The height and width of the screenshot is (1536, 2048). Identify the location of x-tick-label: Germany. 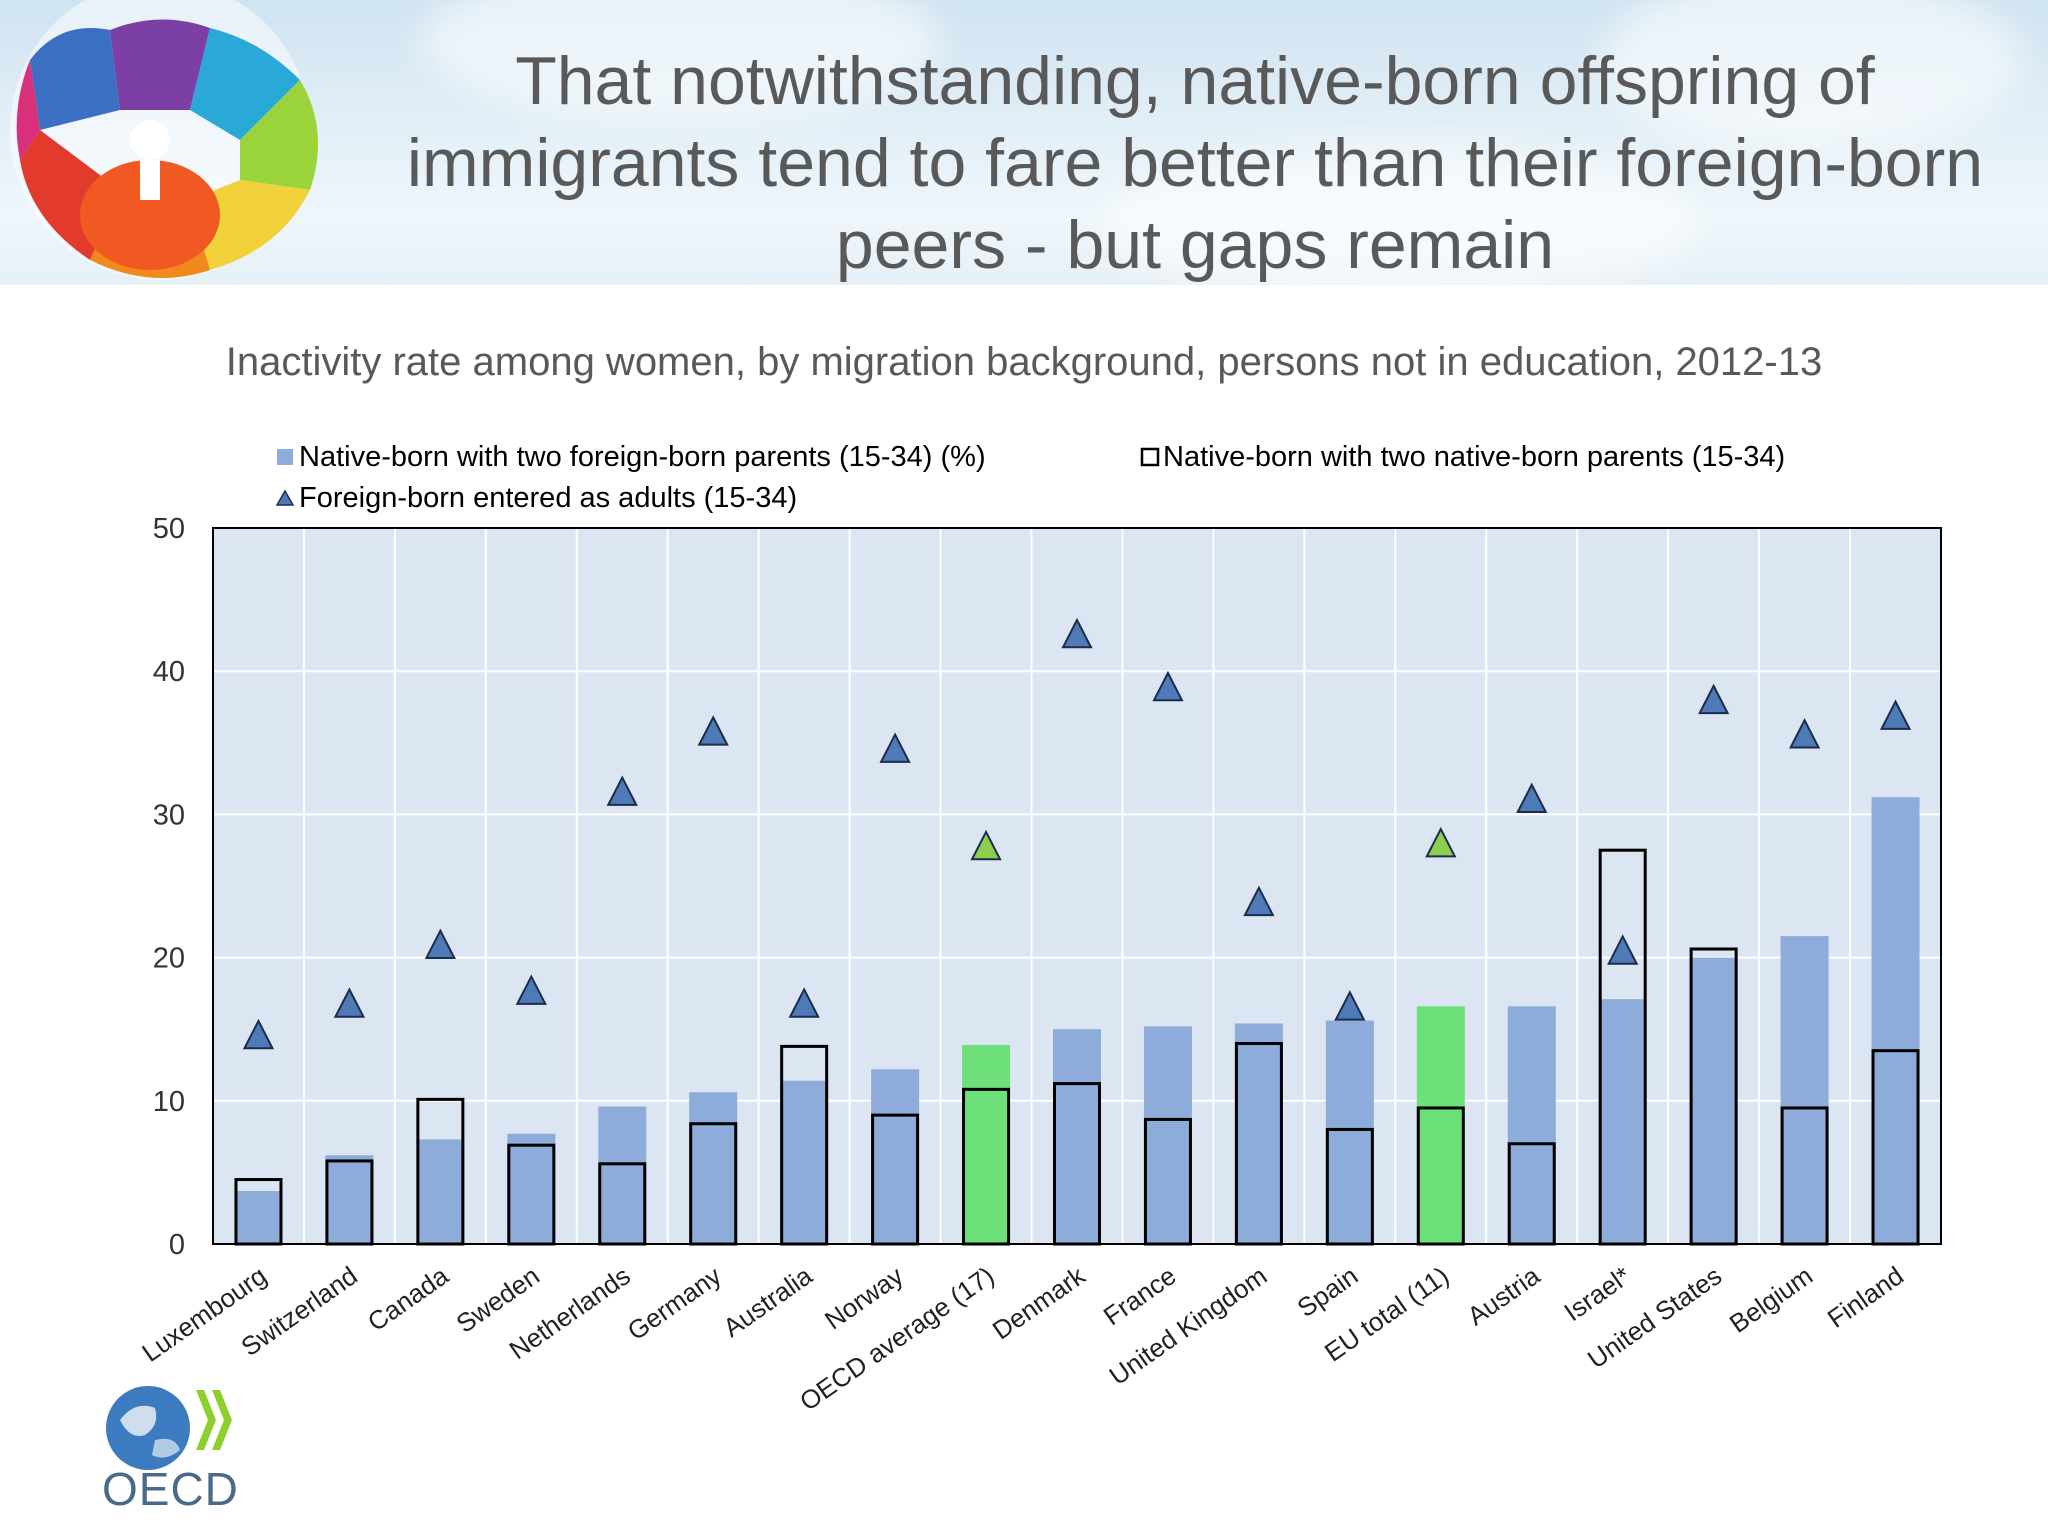
(674, 1303).